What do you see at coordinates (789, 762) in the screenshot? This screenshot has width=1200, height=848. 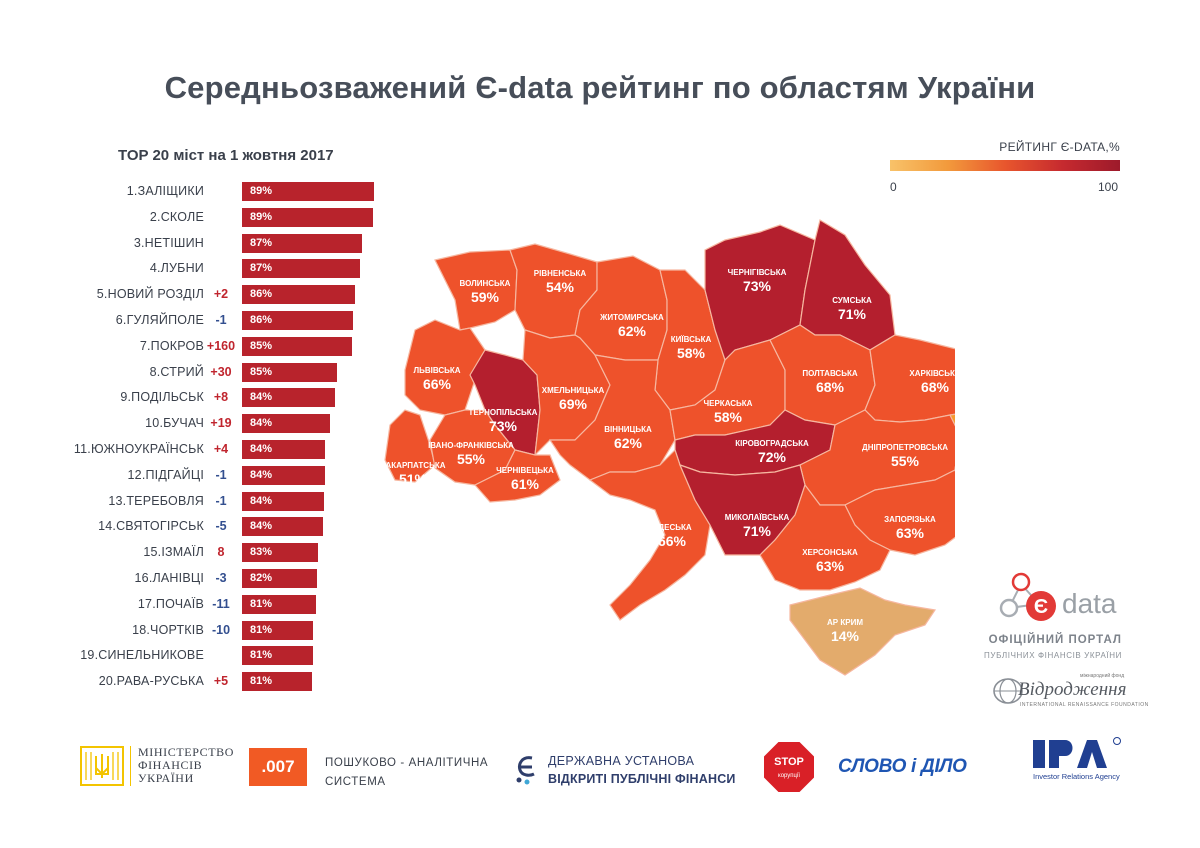 I see `stop-text: STOP` at bounding box center [789, 762].